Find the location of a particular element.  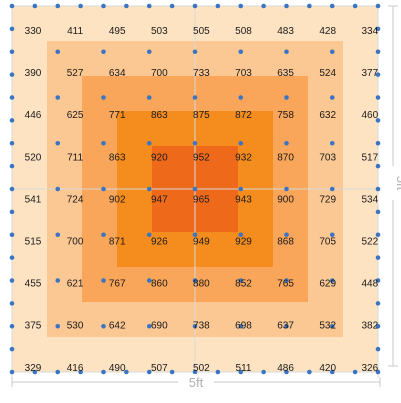

value-label: 729 is located at coordinates (327, 199).